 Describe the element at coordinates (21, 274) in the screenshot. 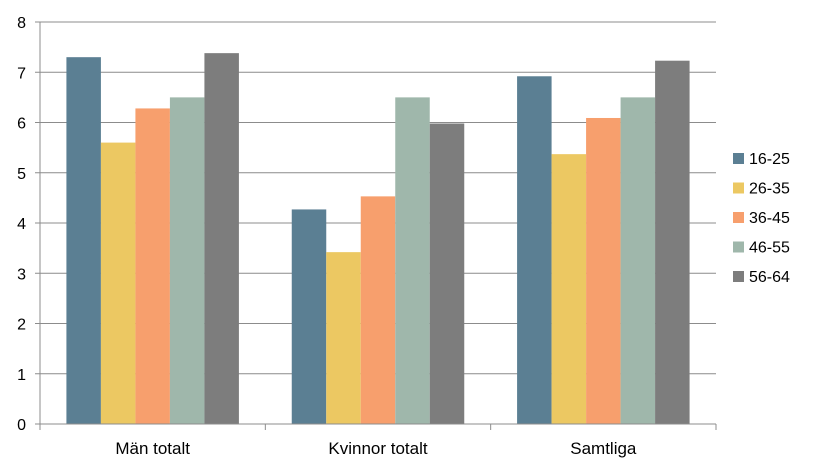

I see `y-tick-label: 3` at that location.